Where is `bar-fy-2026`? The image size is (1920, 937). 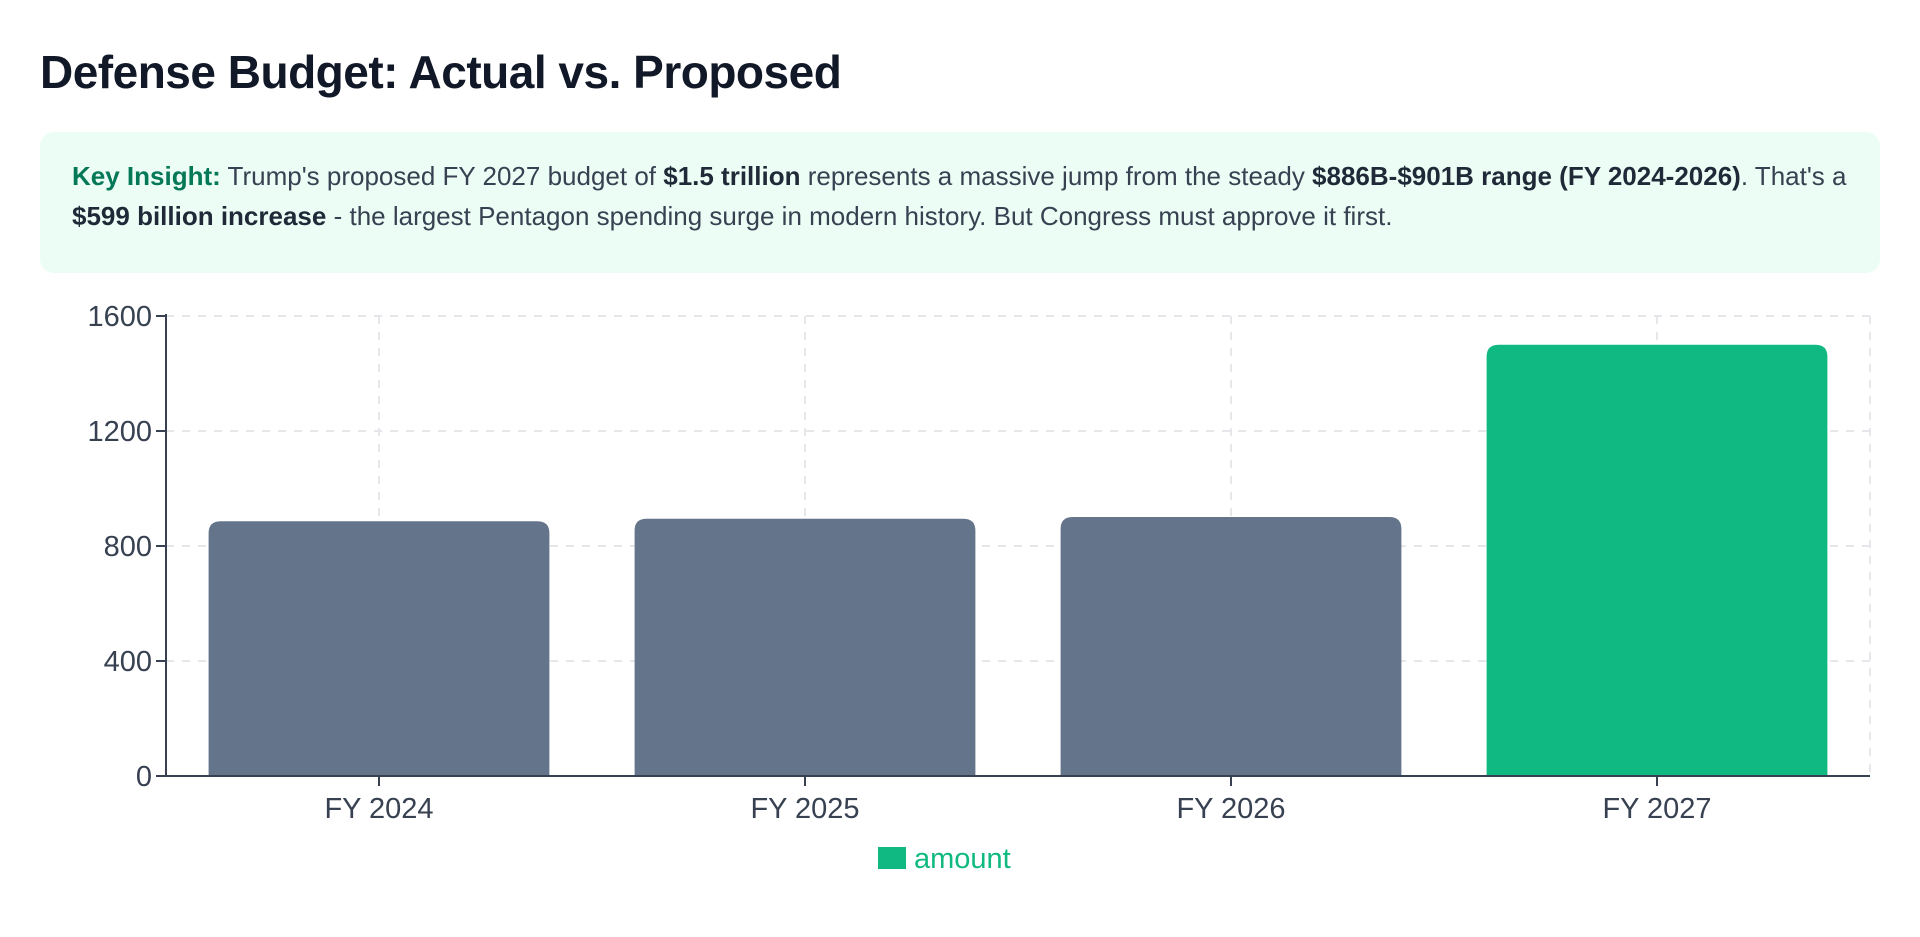 bar-fy-2026 is located at coordinates (1231, 646).